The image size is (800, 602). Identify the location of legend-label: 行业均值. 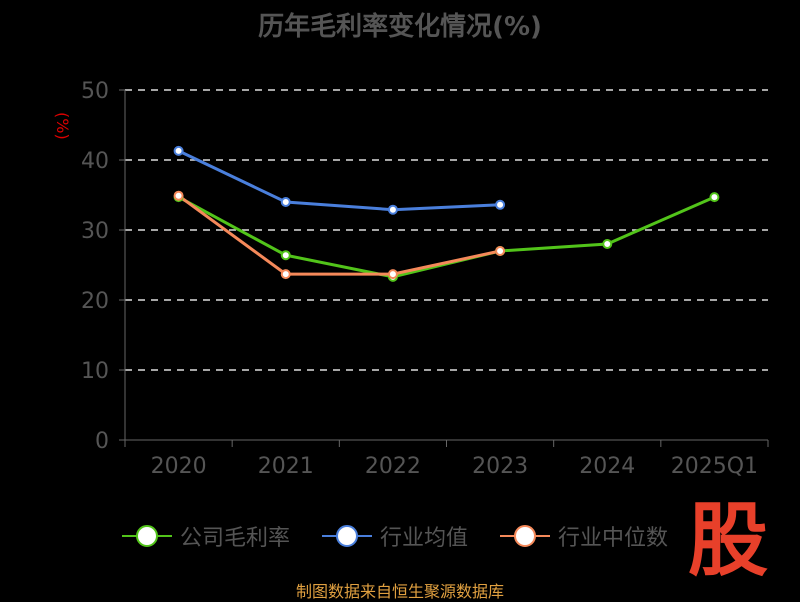
(424, 538).